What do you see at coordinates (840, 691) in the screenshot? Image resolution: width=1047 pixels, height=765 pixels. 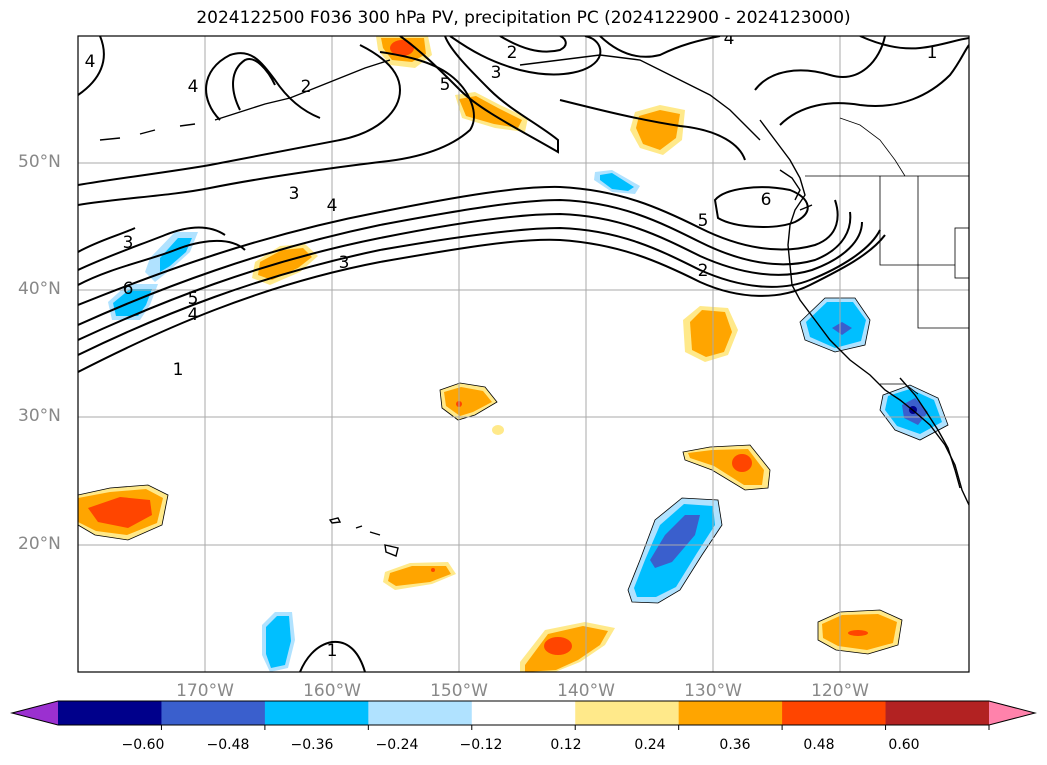 I see `lon-label-120w: 120°W` at bounding box center [840, 691].